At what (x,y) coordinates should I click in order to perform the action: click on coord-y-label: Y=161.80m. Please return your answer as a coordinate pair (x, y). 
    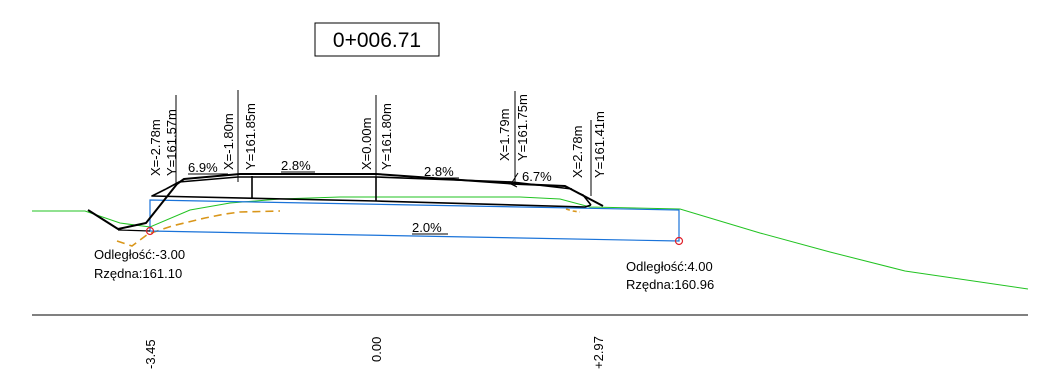
    Looking at the image, I should click on (386, 136).